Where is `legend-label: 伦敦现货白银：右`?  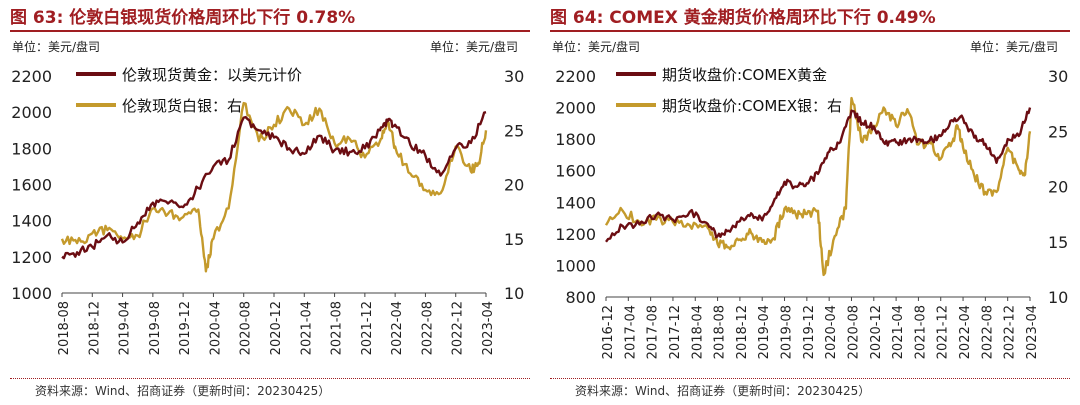
legend-label: 伦敦现货白银：右 is located at coordinates (182, 106).